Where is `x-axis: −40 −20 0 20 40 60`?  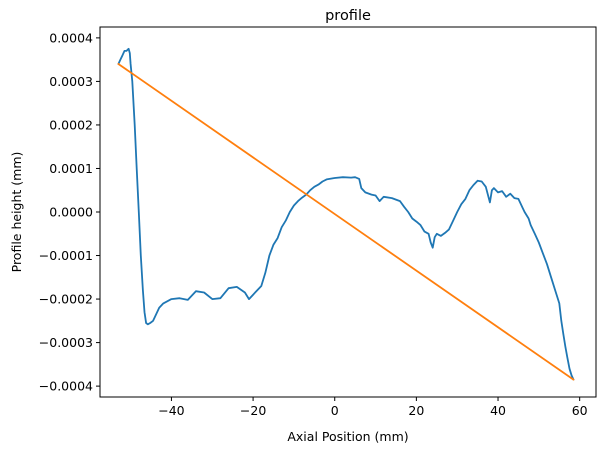 x-axis: −40 −20 0 20 40 60 is located at coordinates (373, 407).